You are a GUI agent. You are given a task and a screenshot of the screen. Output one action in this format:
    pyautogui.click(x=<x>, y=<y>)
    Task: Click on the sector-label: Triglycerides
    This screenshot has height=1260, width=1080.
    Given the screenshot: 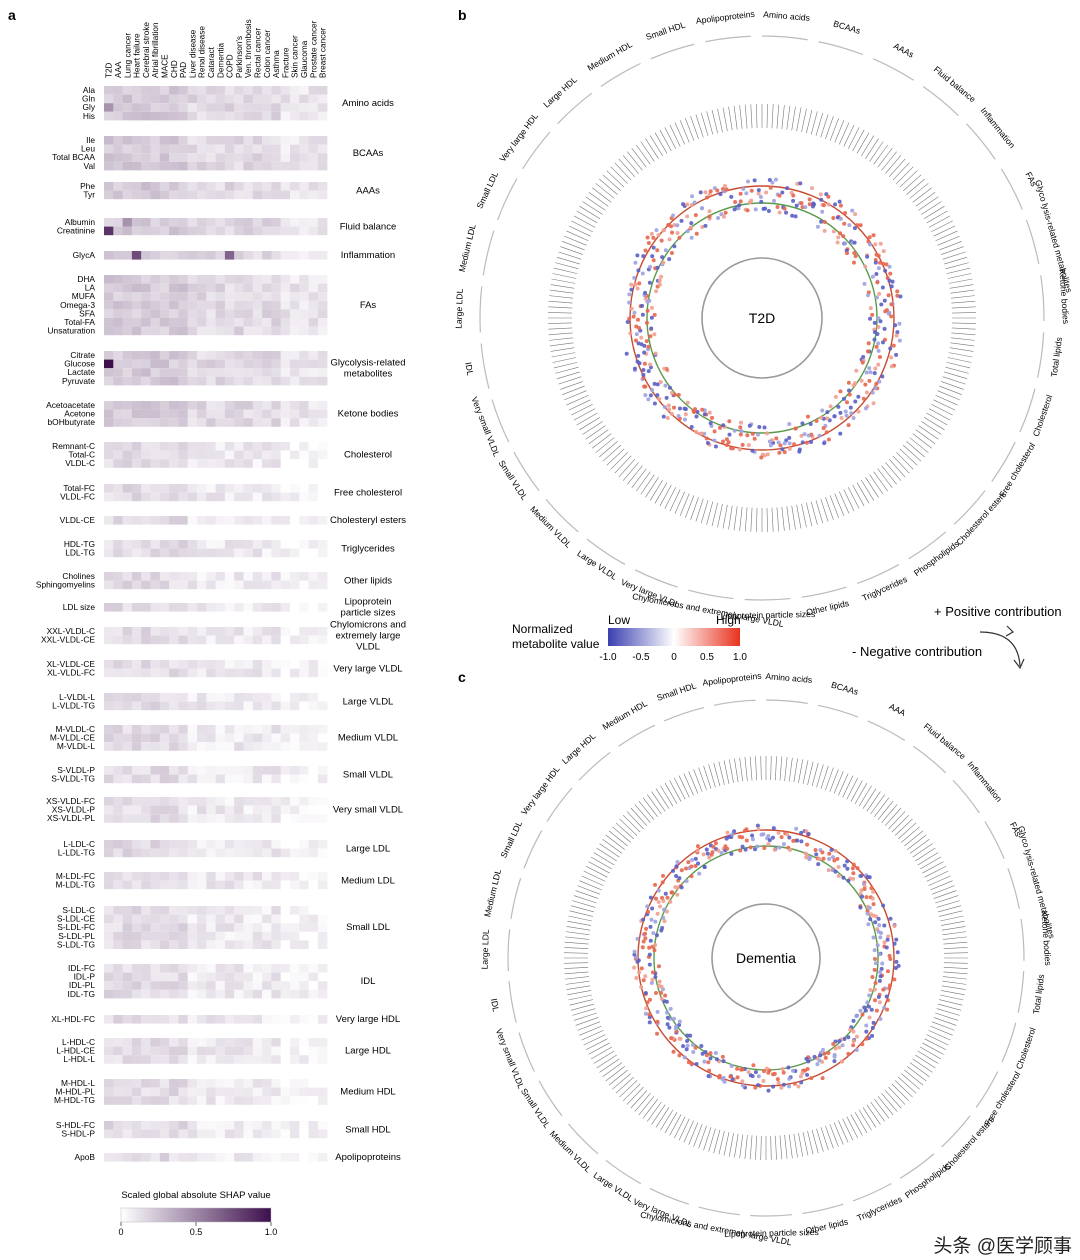 What is the action you would take?
    pyautogui.click(x=879, y=1208)
    